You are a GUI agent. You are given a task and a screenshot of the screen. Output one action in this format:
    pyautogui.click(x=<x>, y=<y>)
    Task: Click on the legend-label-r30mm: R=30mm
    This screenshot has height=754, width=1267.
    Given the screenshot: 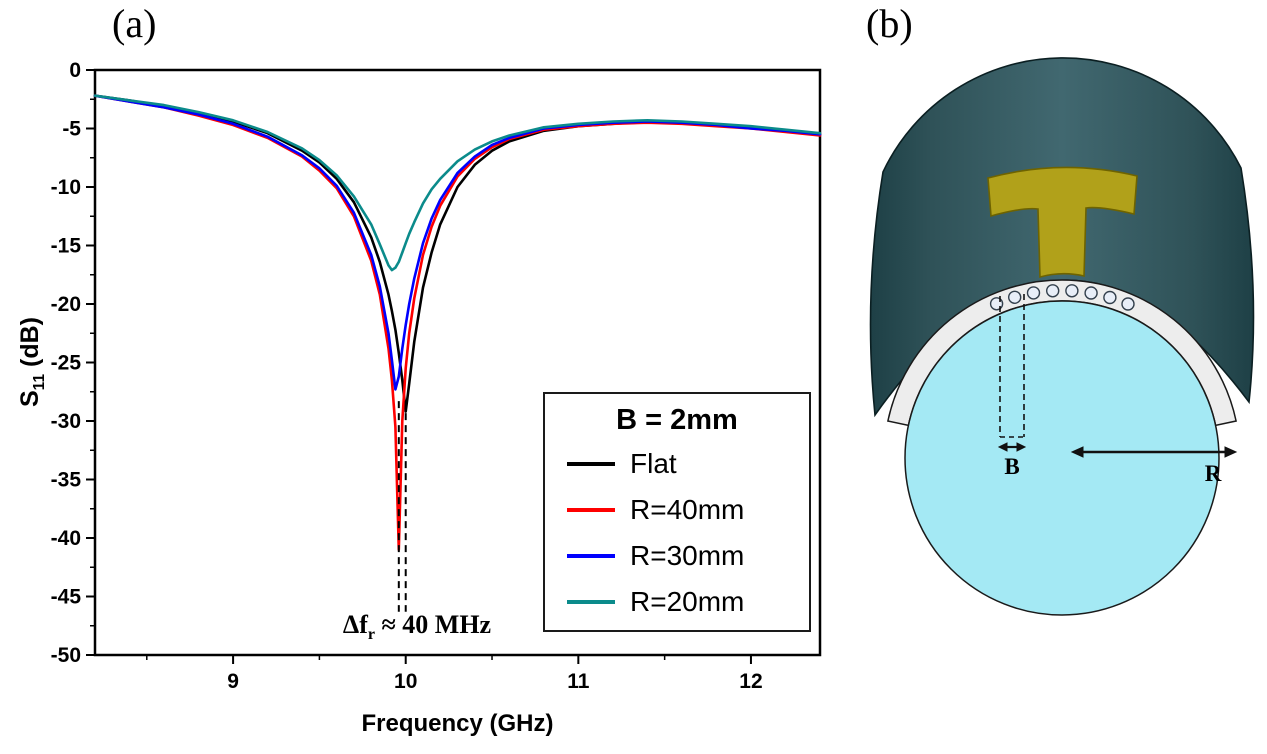 What is the action you would take?
    pyautogui.click(x=687, y=555)
    